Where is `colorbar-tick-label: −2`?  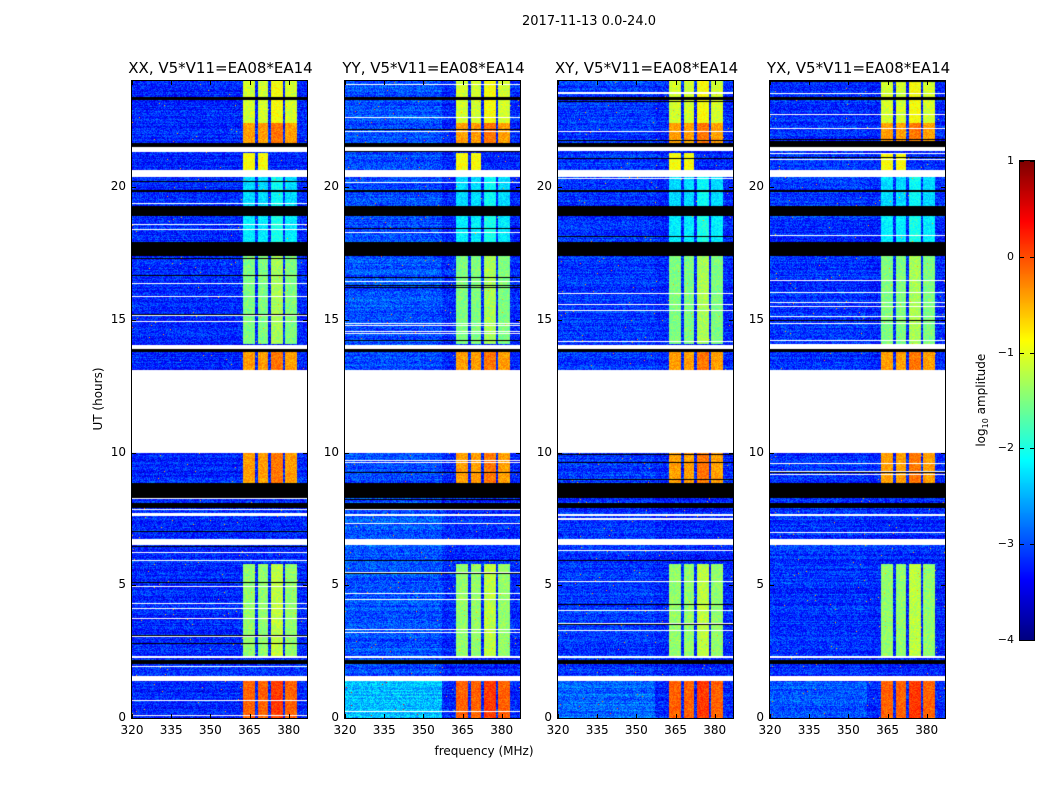 colorbar-tick-label: −2 is located at coordinates (1005, 448).